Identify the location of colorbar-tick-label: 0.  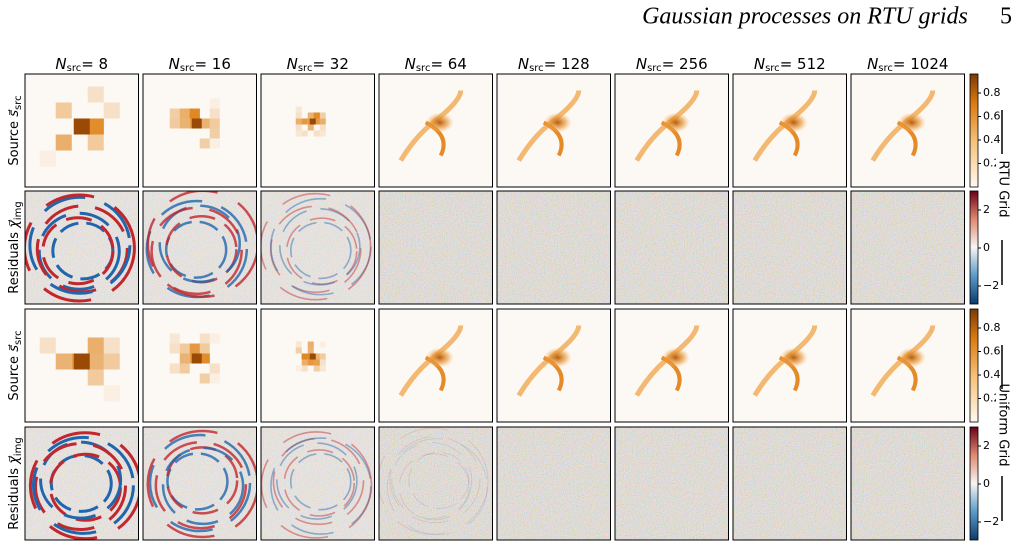
(986, 247).